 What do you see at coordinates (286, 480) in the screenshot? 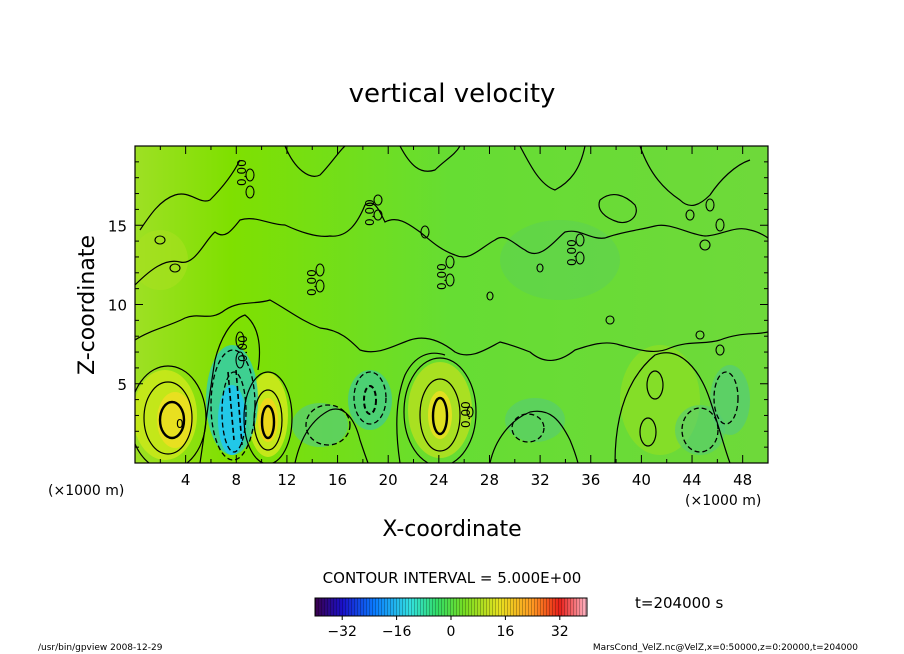
I see `x-tick-label: 12` at bounding box center [286, 480].